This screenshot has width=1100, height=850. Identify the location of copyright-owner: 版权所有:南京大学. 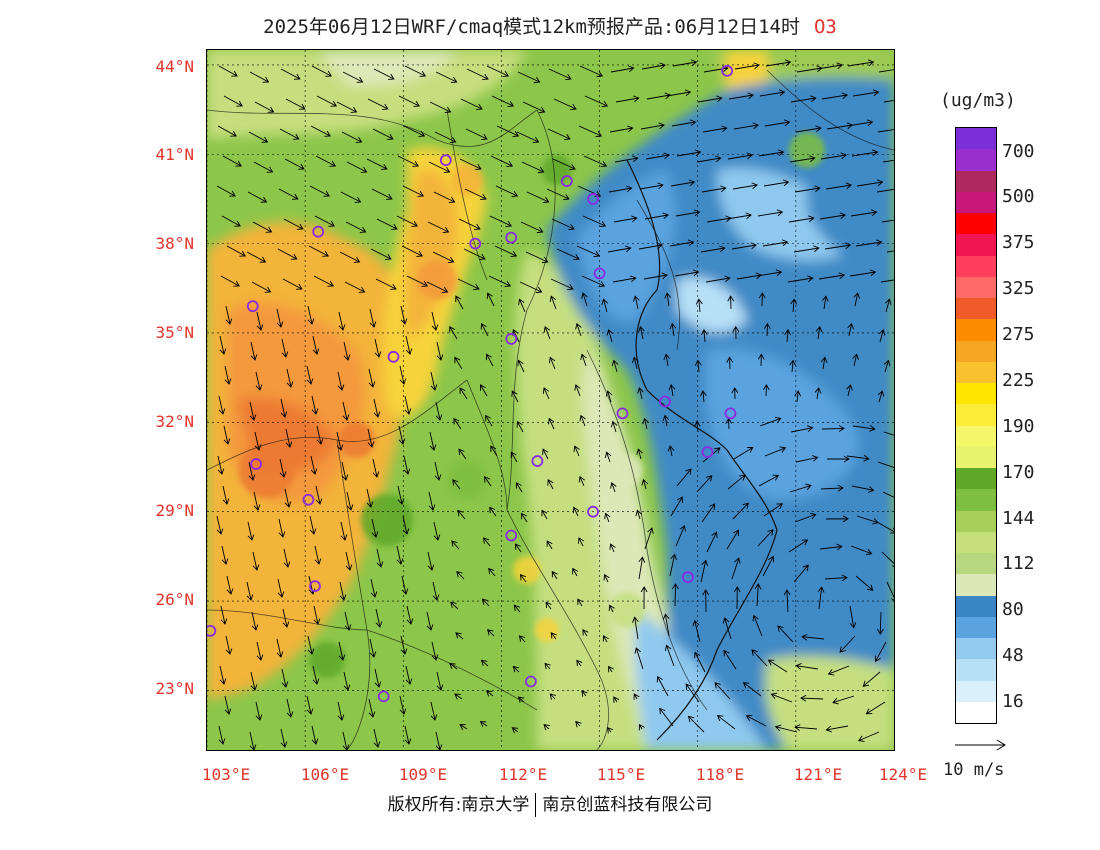
(458, 805).